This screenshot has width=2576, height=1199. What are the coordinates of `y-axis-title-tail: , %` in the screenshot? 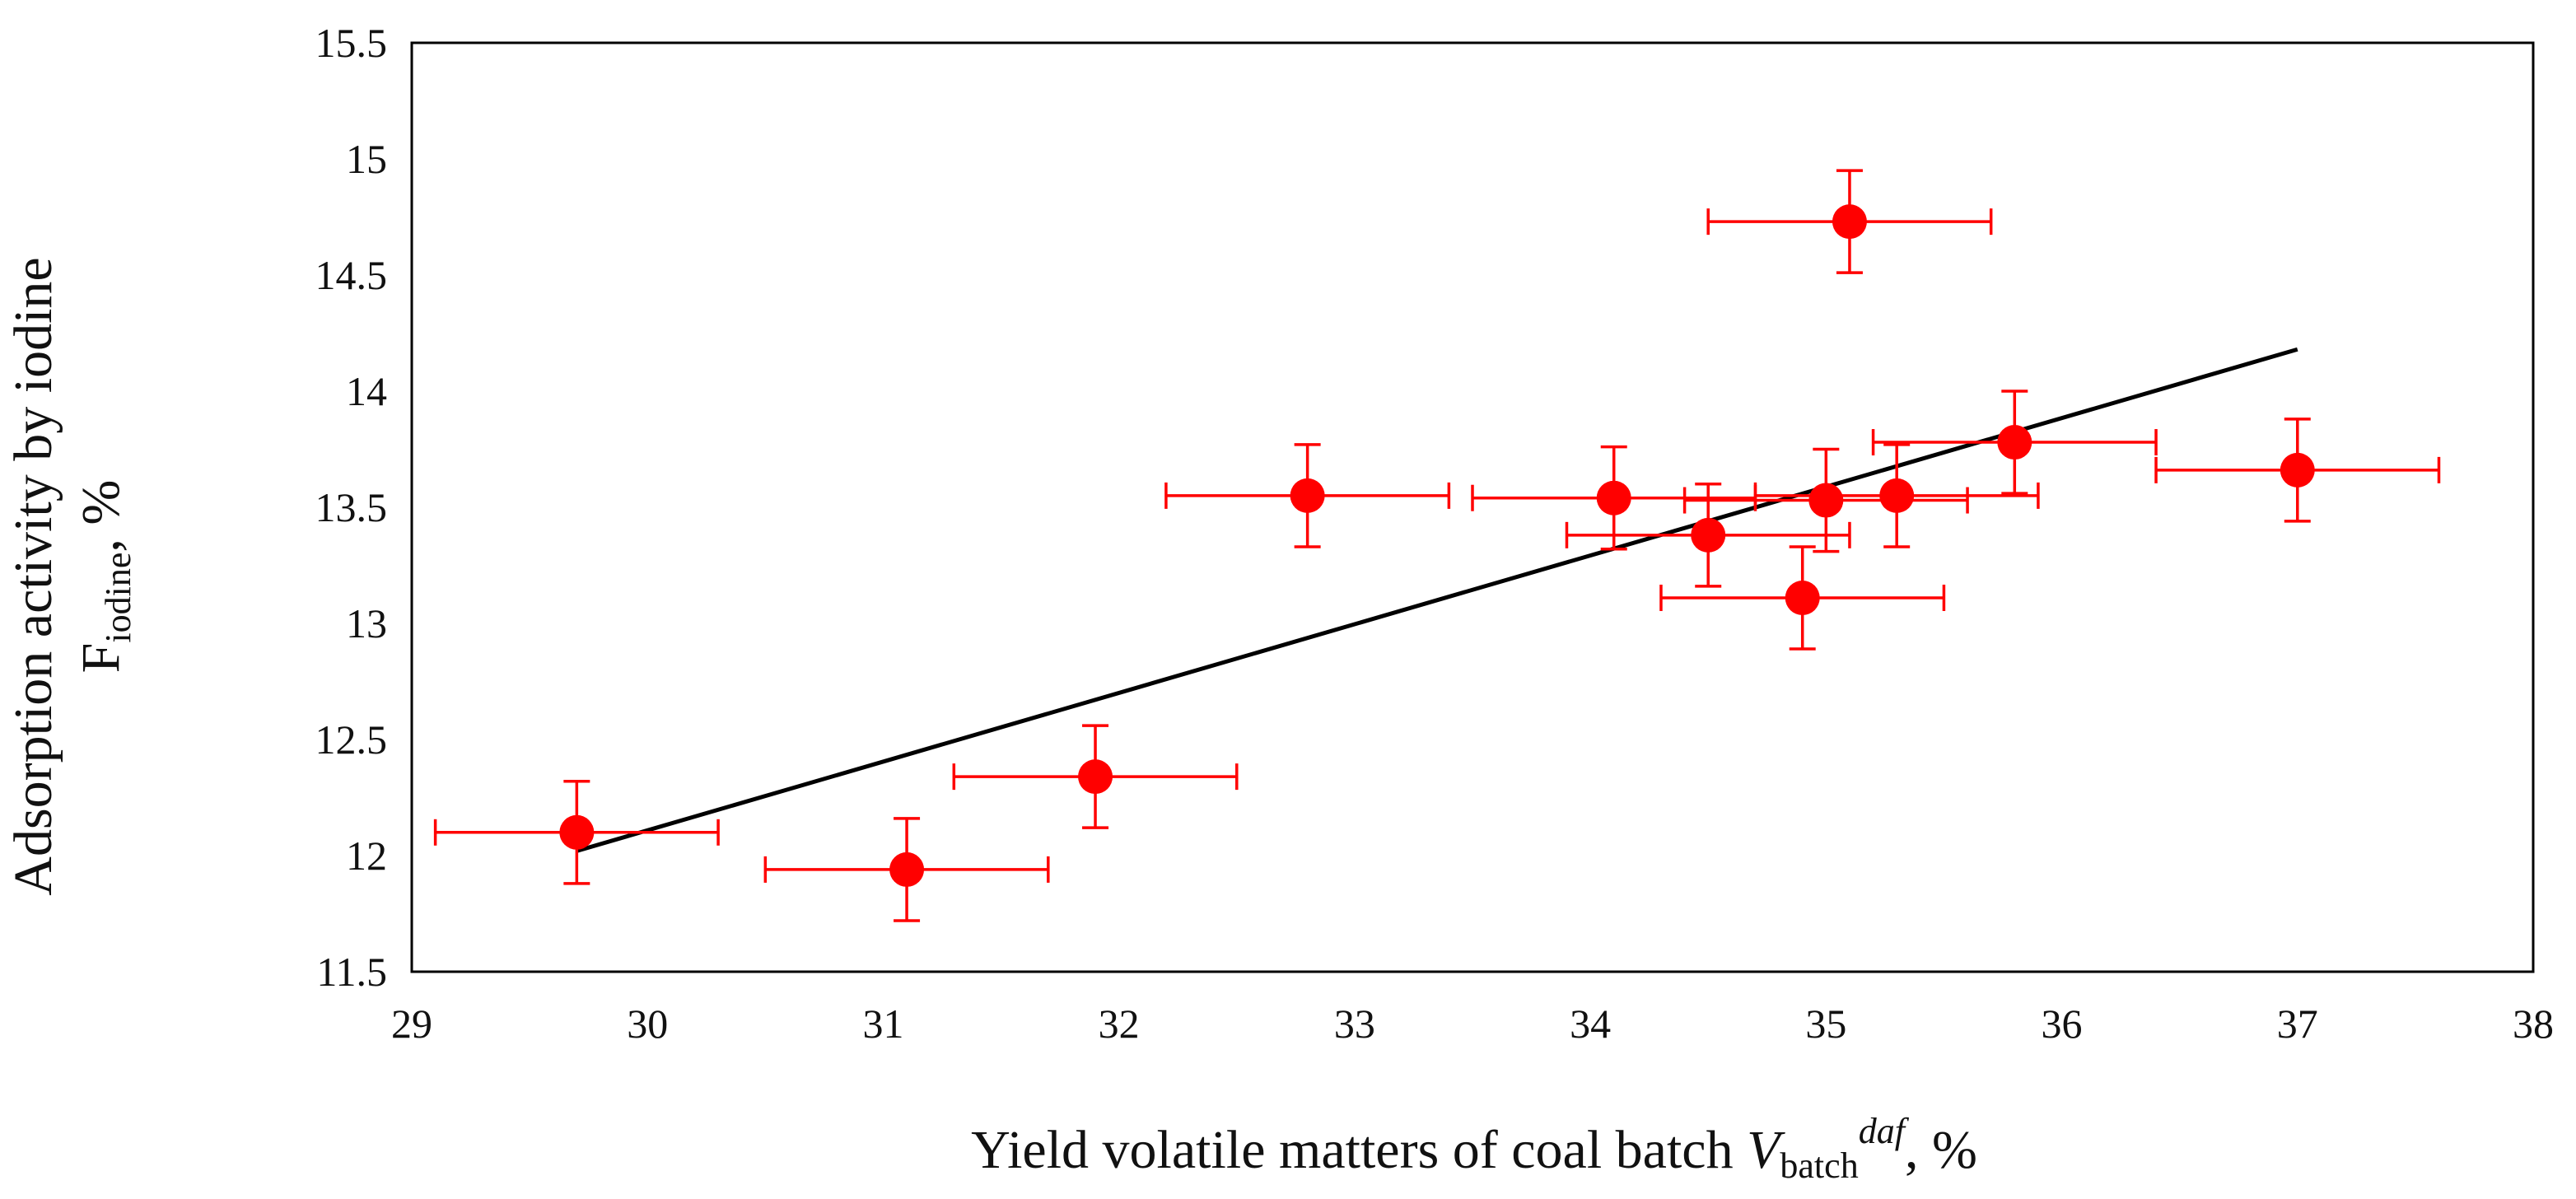 It's located at (101, 516).